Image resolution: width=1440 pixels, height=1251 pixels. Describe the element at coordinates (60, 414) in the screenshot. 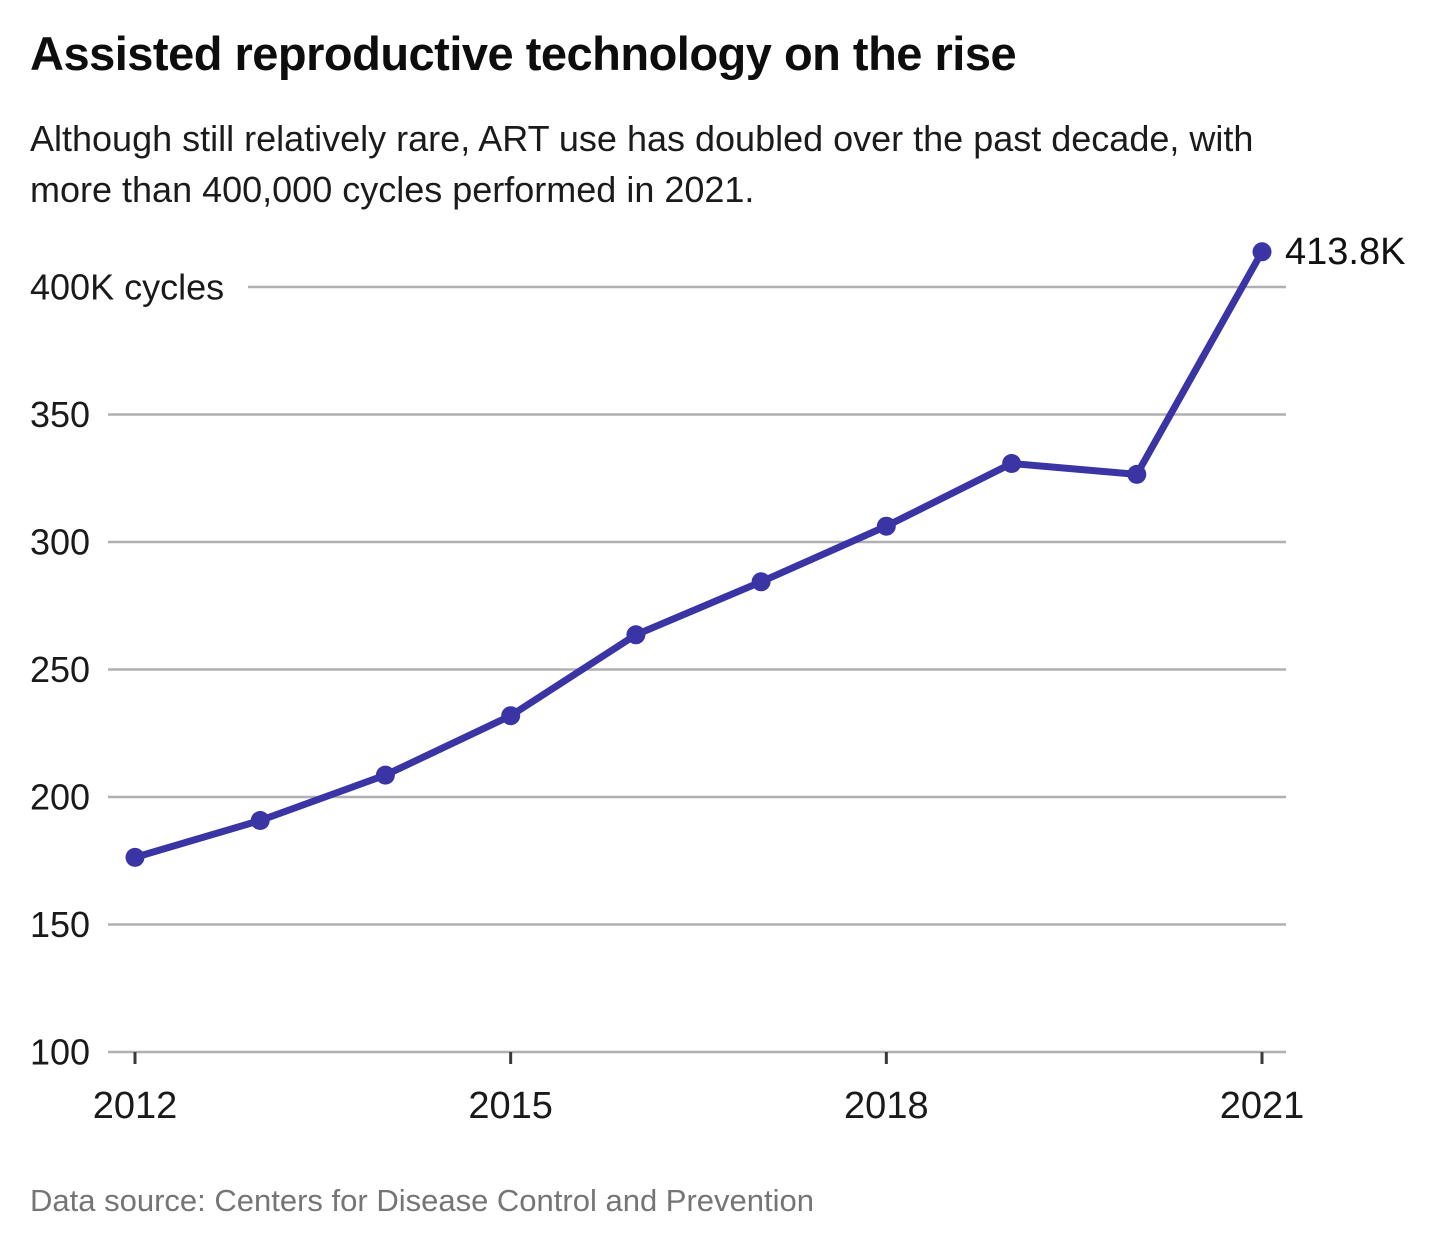

I see `y-axis-label: 350` at that location.